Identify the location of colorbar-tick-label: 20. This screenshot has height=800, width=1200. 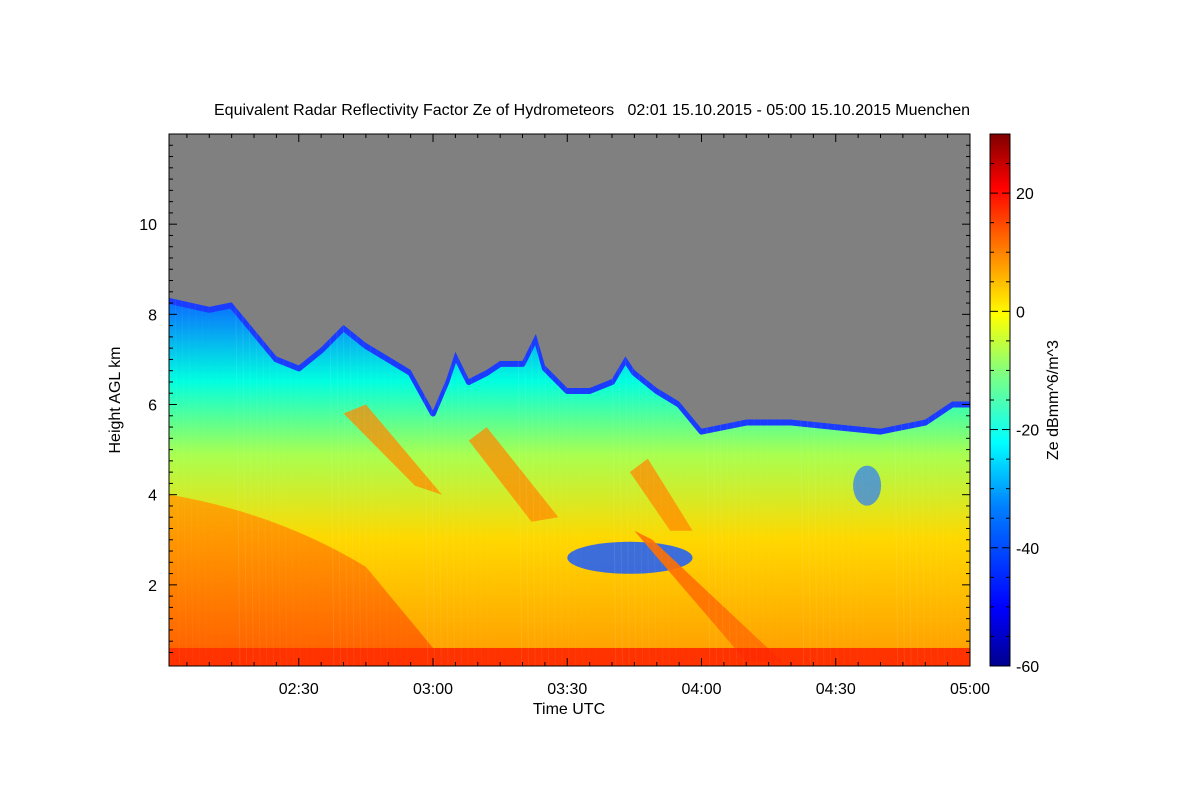
(1025, 194).